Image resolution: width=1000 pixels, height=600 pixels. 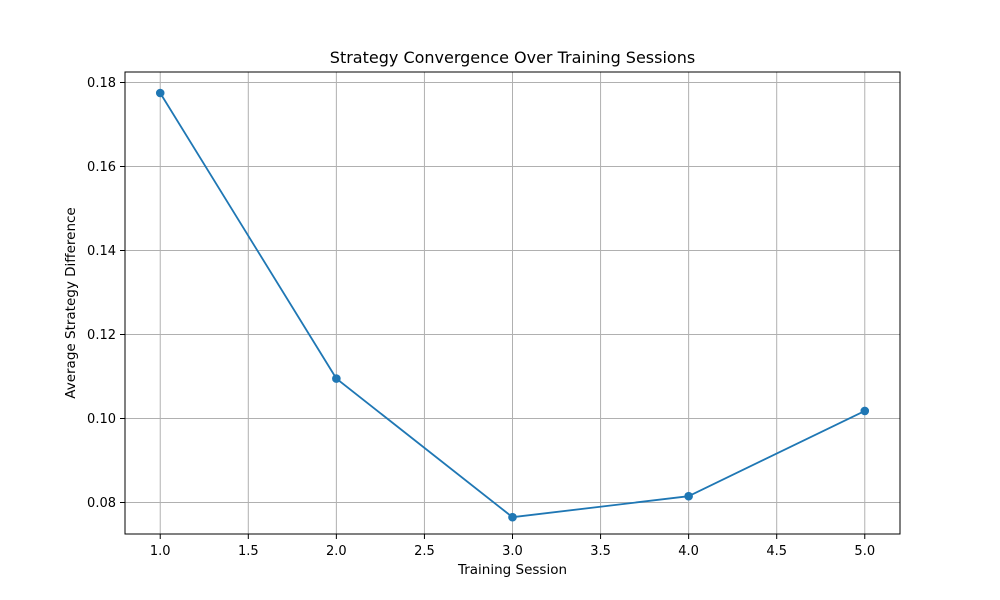 I want to click on y-tick-label: 0.08, so click(x=101, y=503).